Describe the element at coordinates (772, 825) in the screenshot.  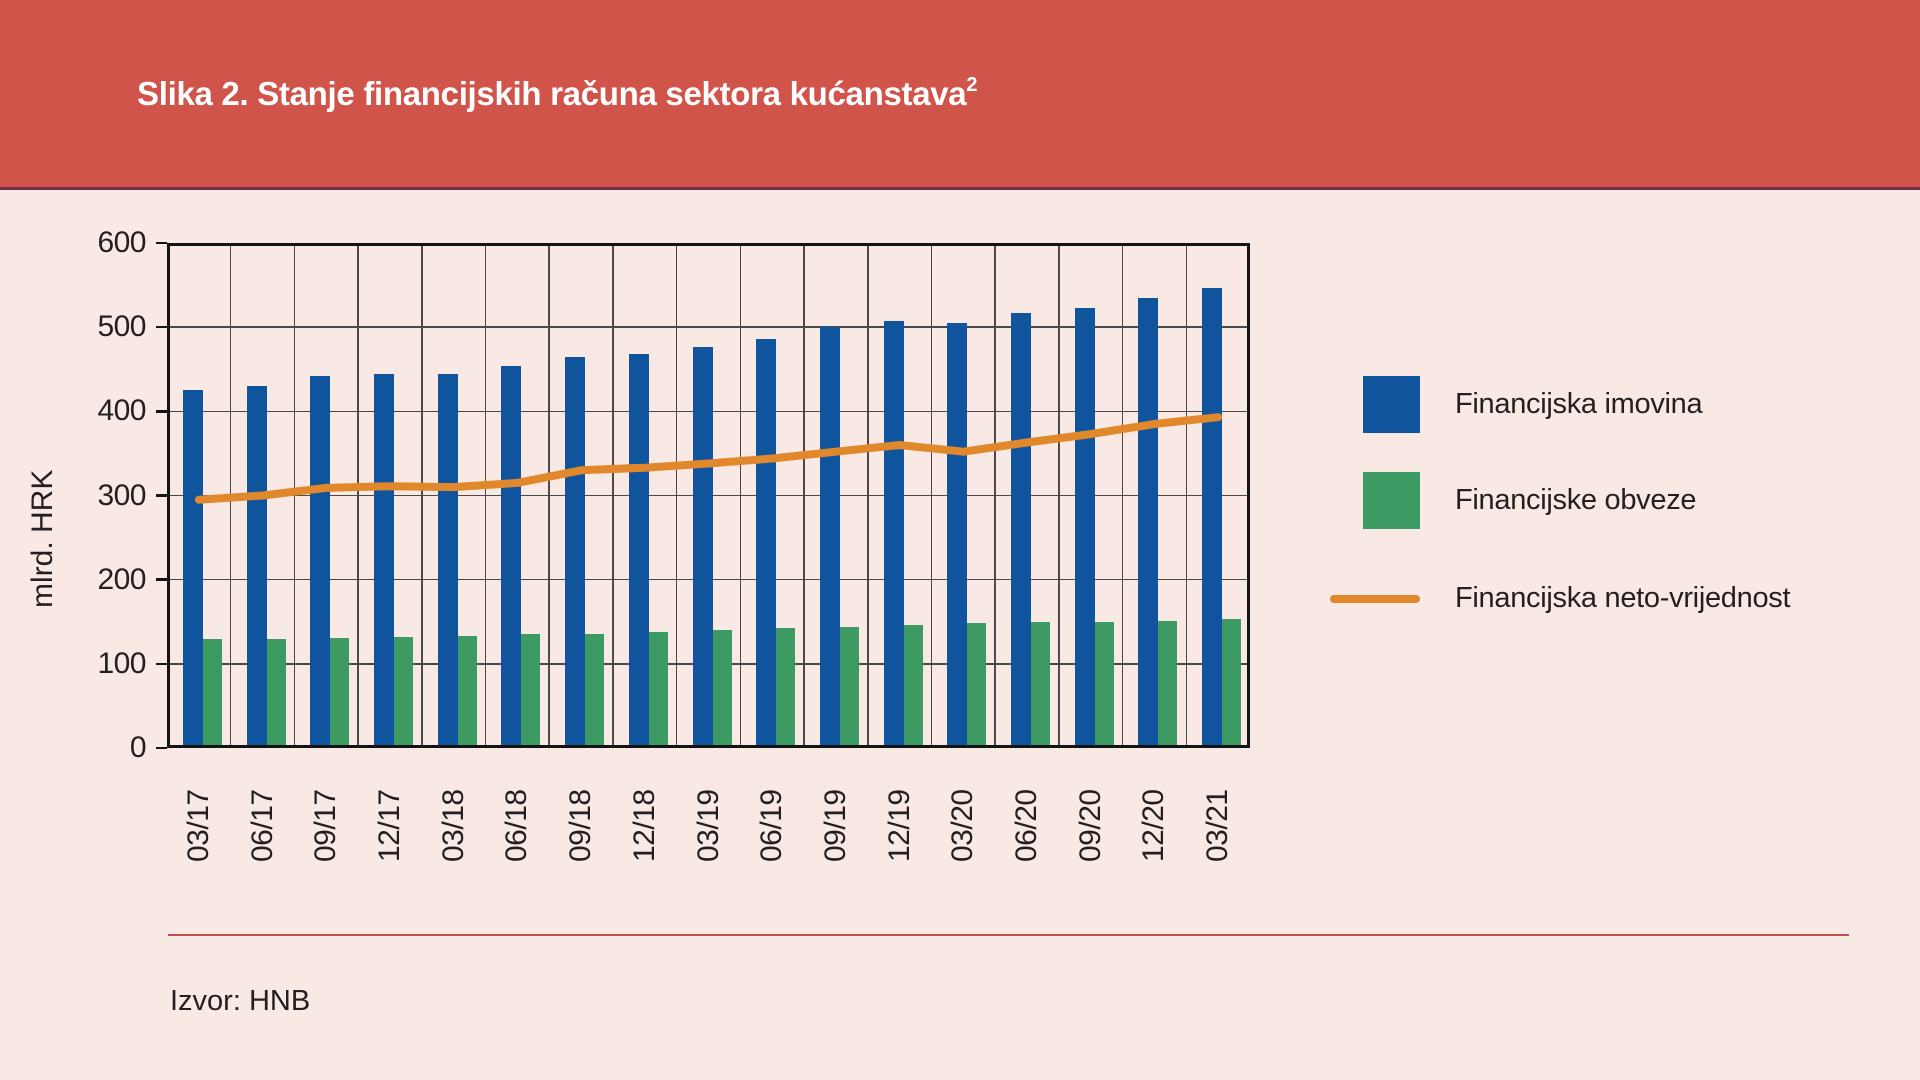
I see `x-tick-label: 06/19` at that location.